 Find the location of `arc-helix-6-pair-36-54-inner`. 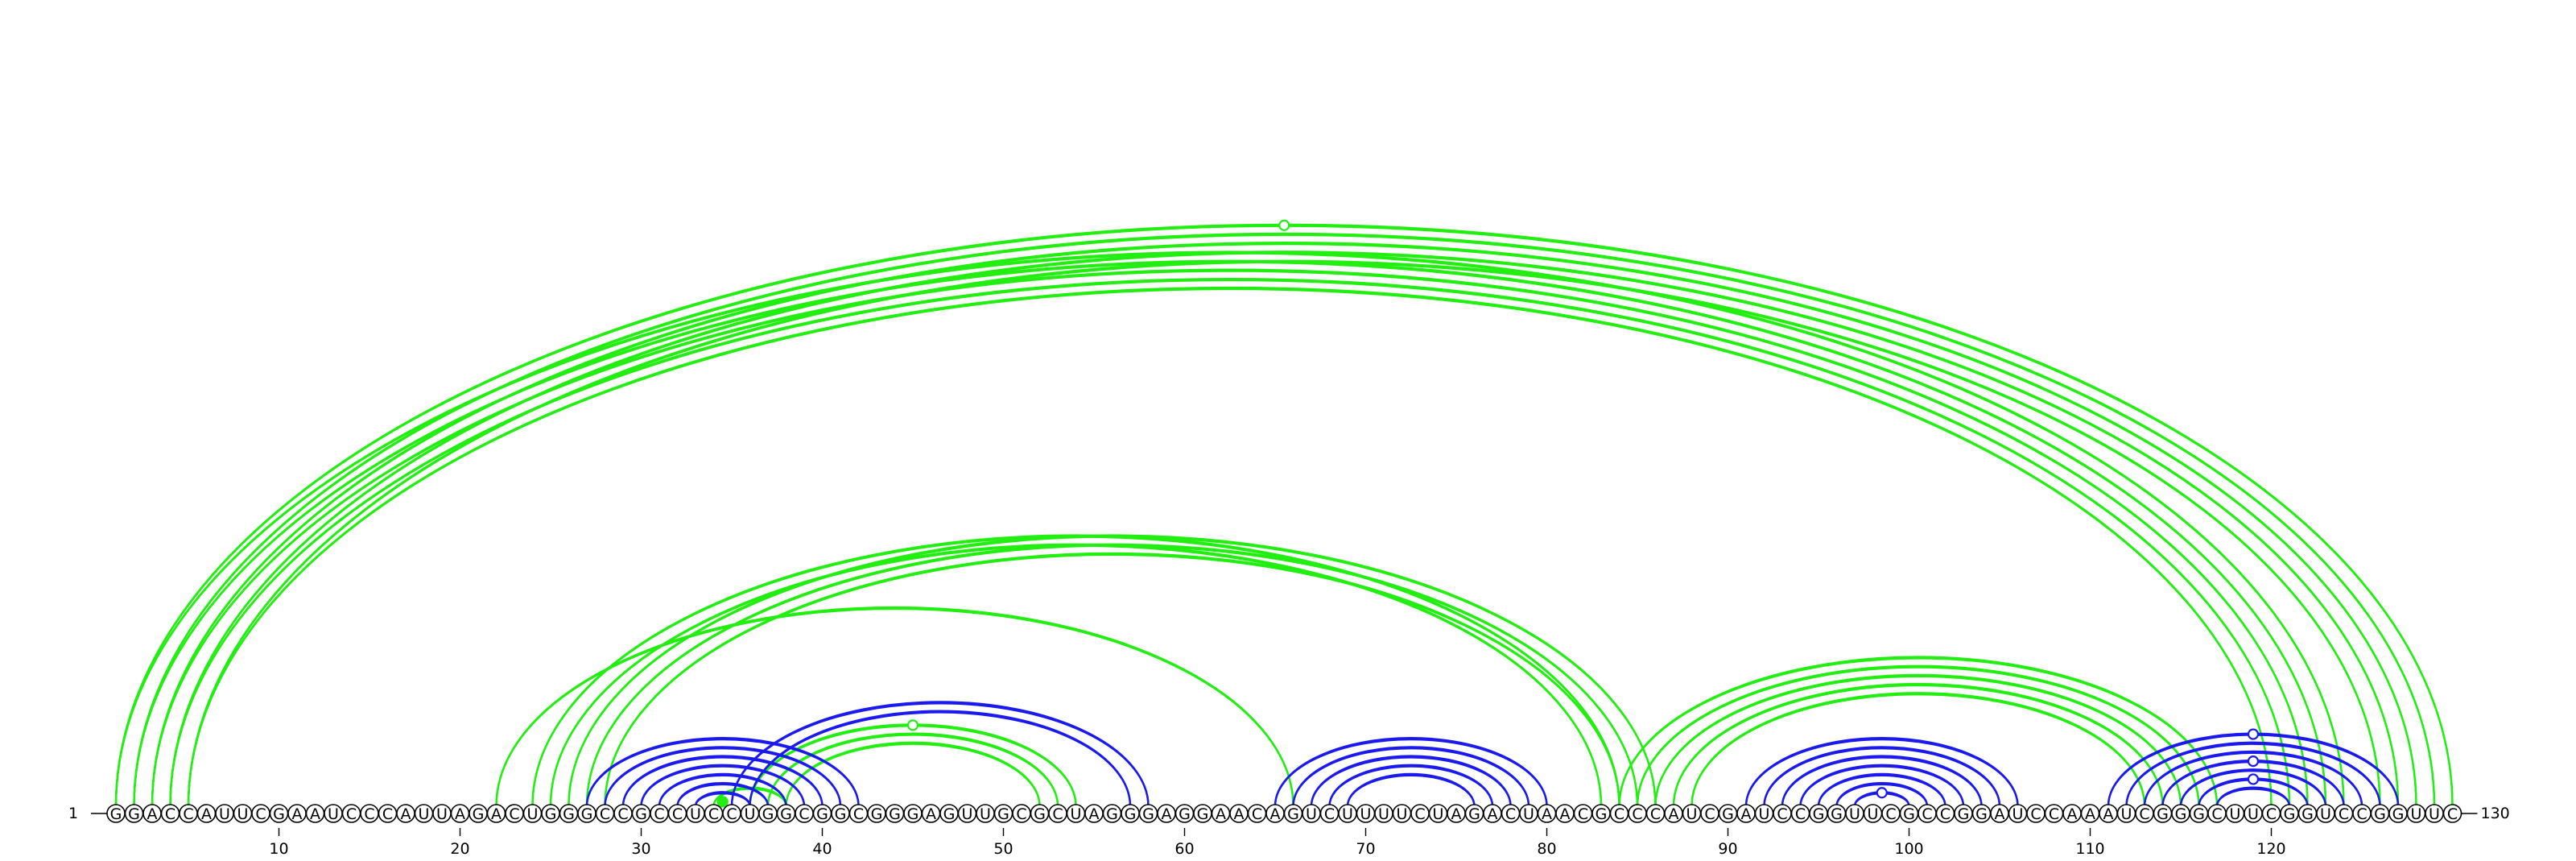

arc-helix-6-pair-36-54-inner is located at coordinates (913, 766).